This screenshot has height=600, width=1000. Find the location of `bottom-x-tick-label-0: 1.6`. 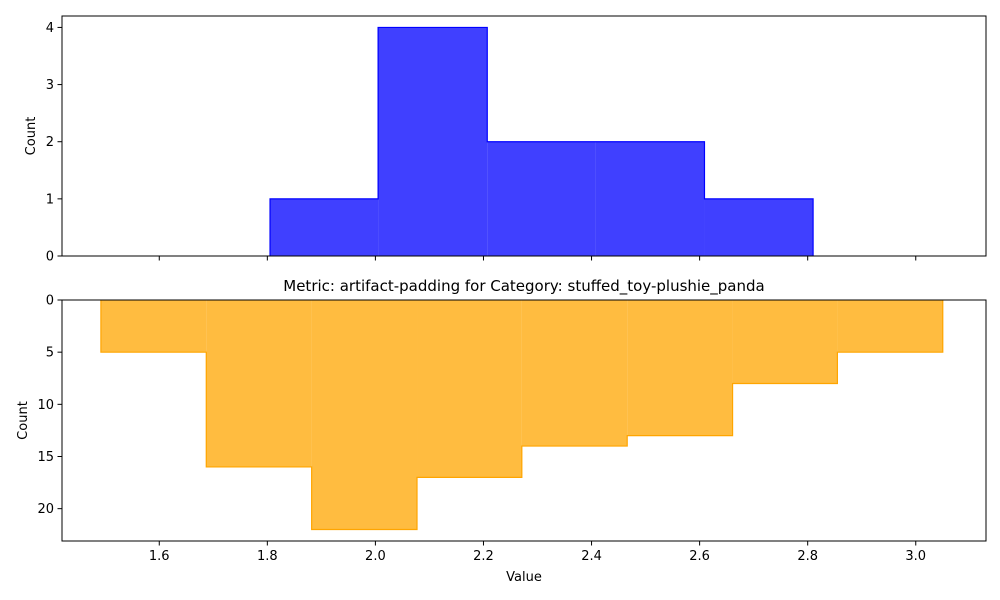

bottom-x-tick-label-0: 1.6 is located at coordinates (159, 556).